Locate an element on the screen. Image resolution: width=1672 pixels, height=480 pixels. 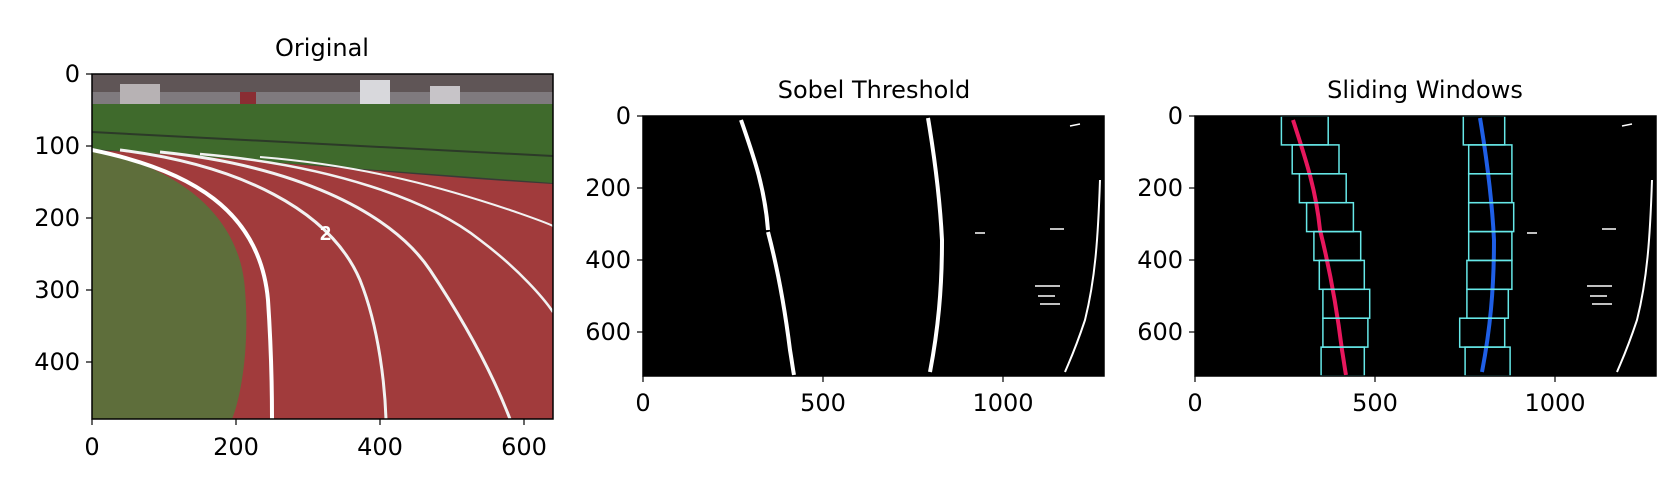
x-tick-label: 400 is located at coordinates (380, 447).